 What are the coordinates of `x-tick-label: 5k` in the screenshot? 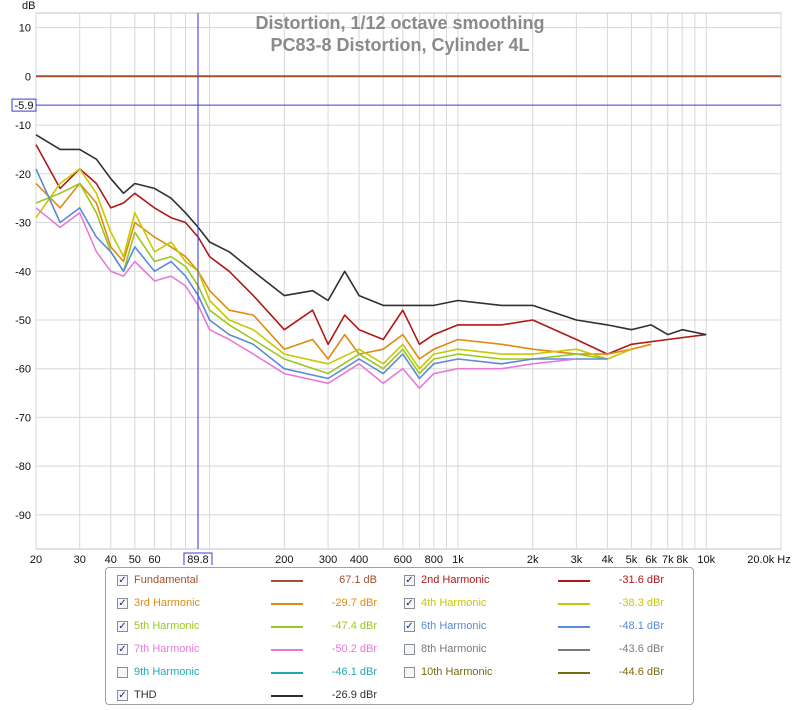 It's located at (632, 559).